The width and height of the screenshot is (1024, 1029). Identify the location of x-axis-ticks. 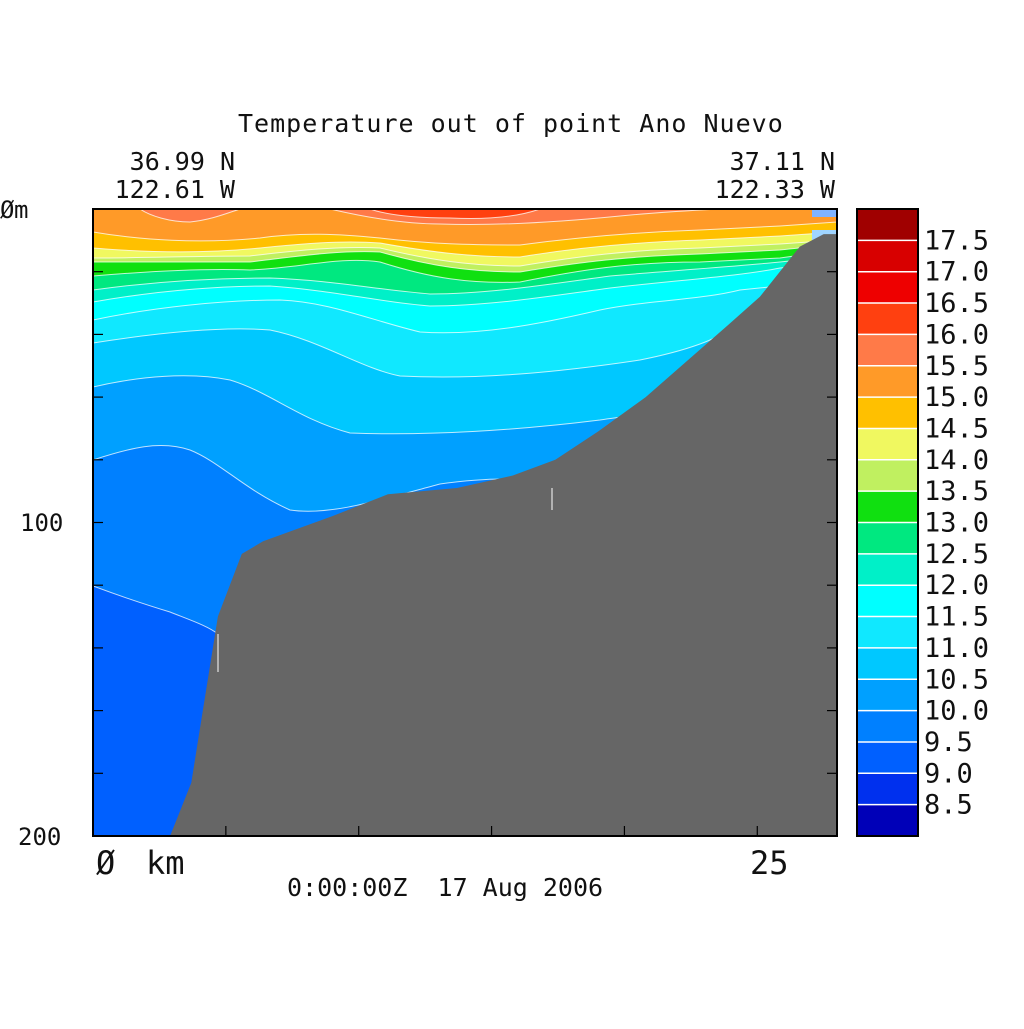
(491, 831).